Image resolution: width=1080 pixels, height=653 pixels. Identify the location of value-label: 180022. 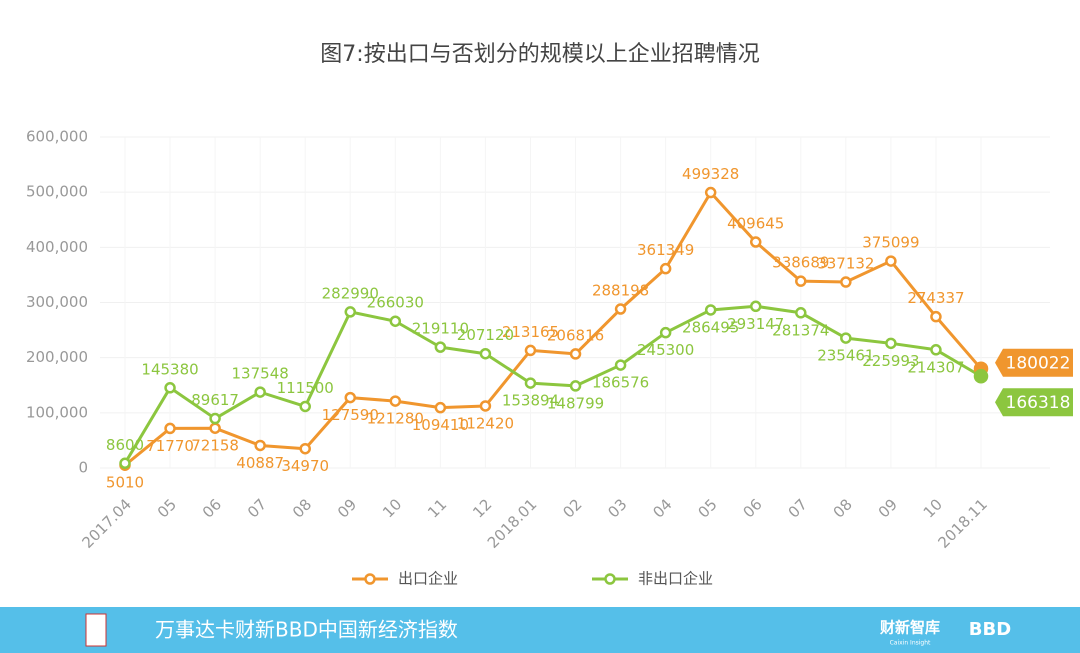
(1038, 364).